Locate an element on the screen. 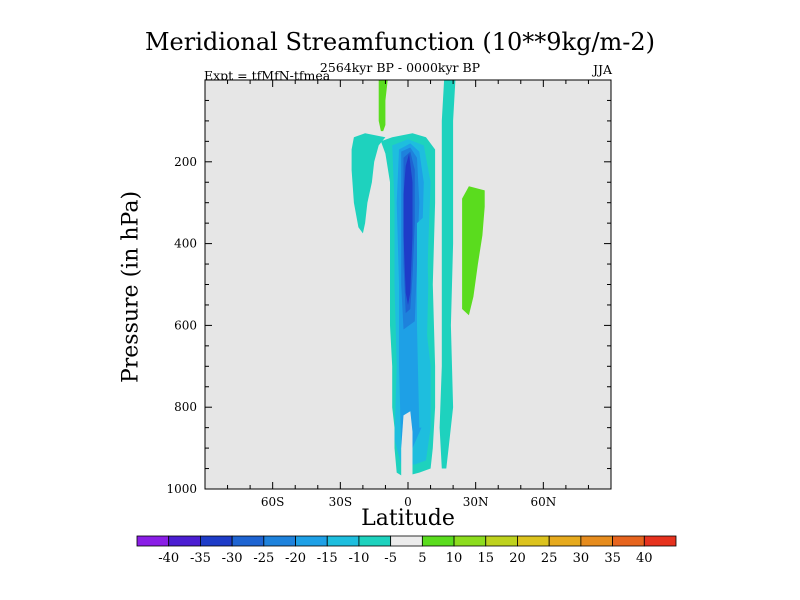  chart-title: Meridional Streamfunction (10**9kg/m-2) is located at coordinates (400, 42).